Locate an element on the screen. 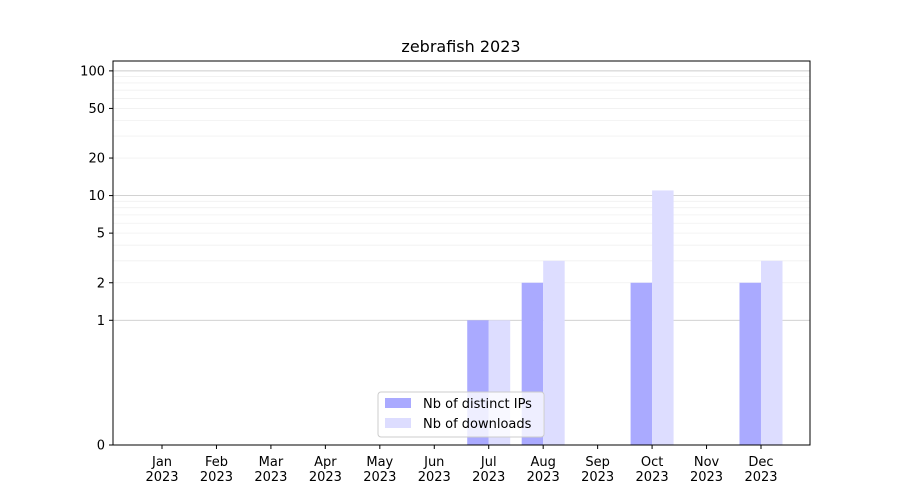  chart-title: zebrafish 2023 is located at coordinates (460, 46).